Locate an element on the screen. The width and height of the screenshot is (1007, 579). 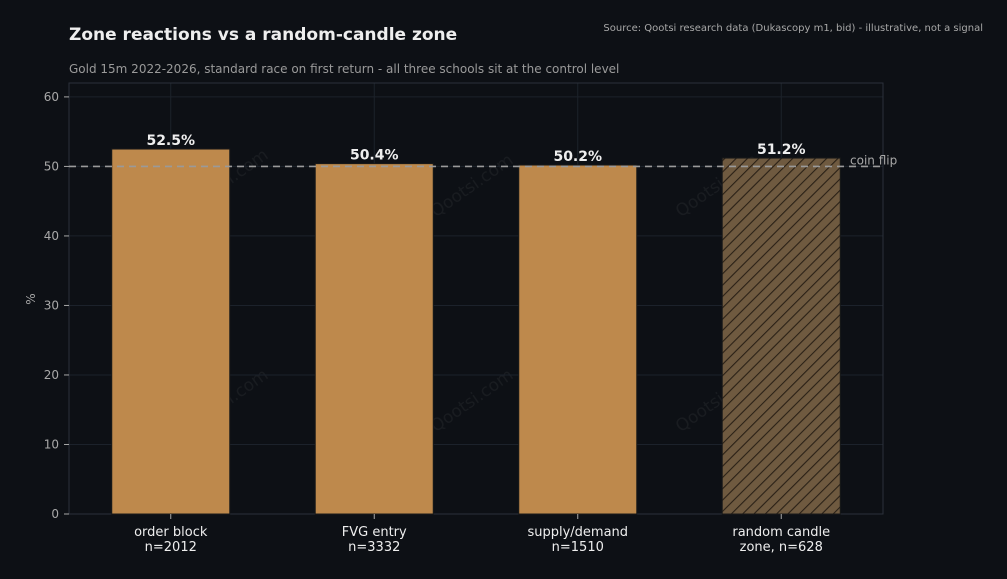
x-tick-label: FVG entry is located at coordinates (374, 532).